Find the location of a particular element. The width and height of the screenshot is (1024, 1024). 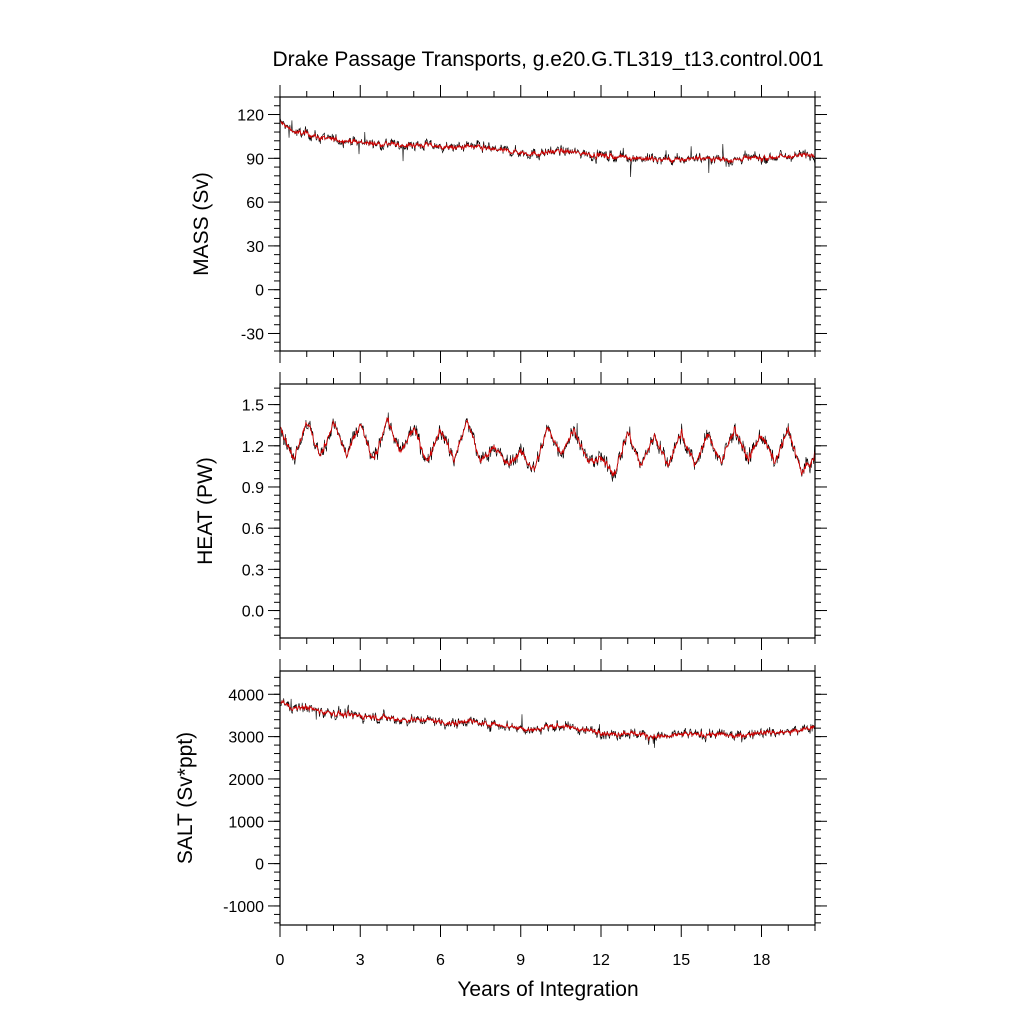

salt-y-tick-label: 1000 is located at coordinates (246, 822).